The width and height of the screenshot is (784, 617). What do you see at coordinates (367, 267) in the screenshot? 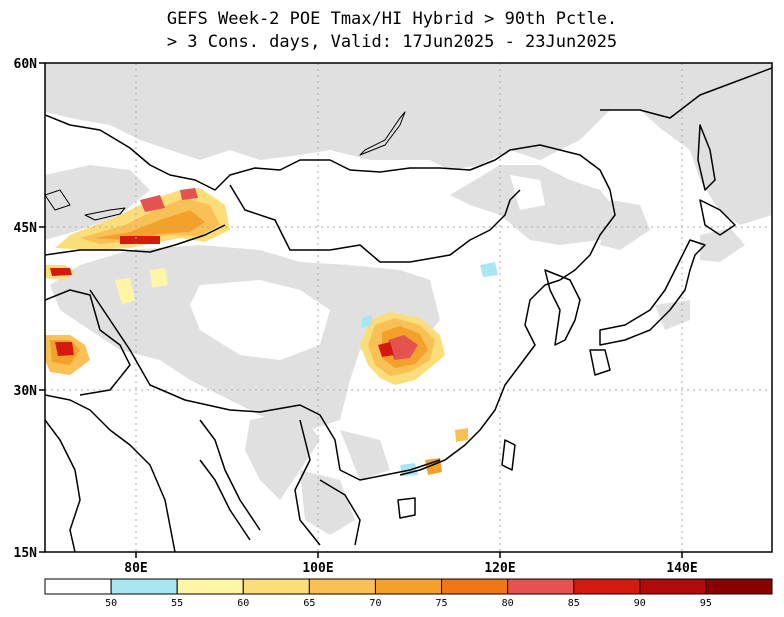
I see `white-regions` at bounding box center [367, 267].